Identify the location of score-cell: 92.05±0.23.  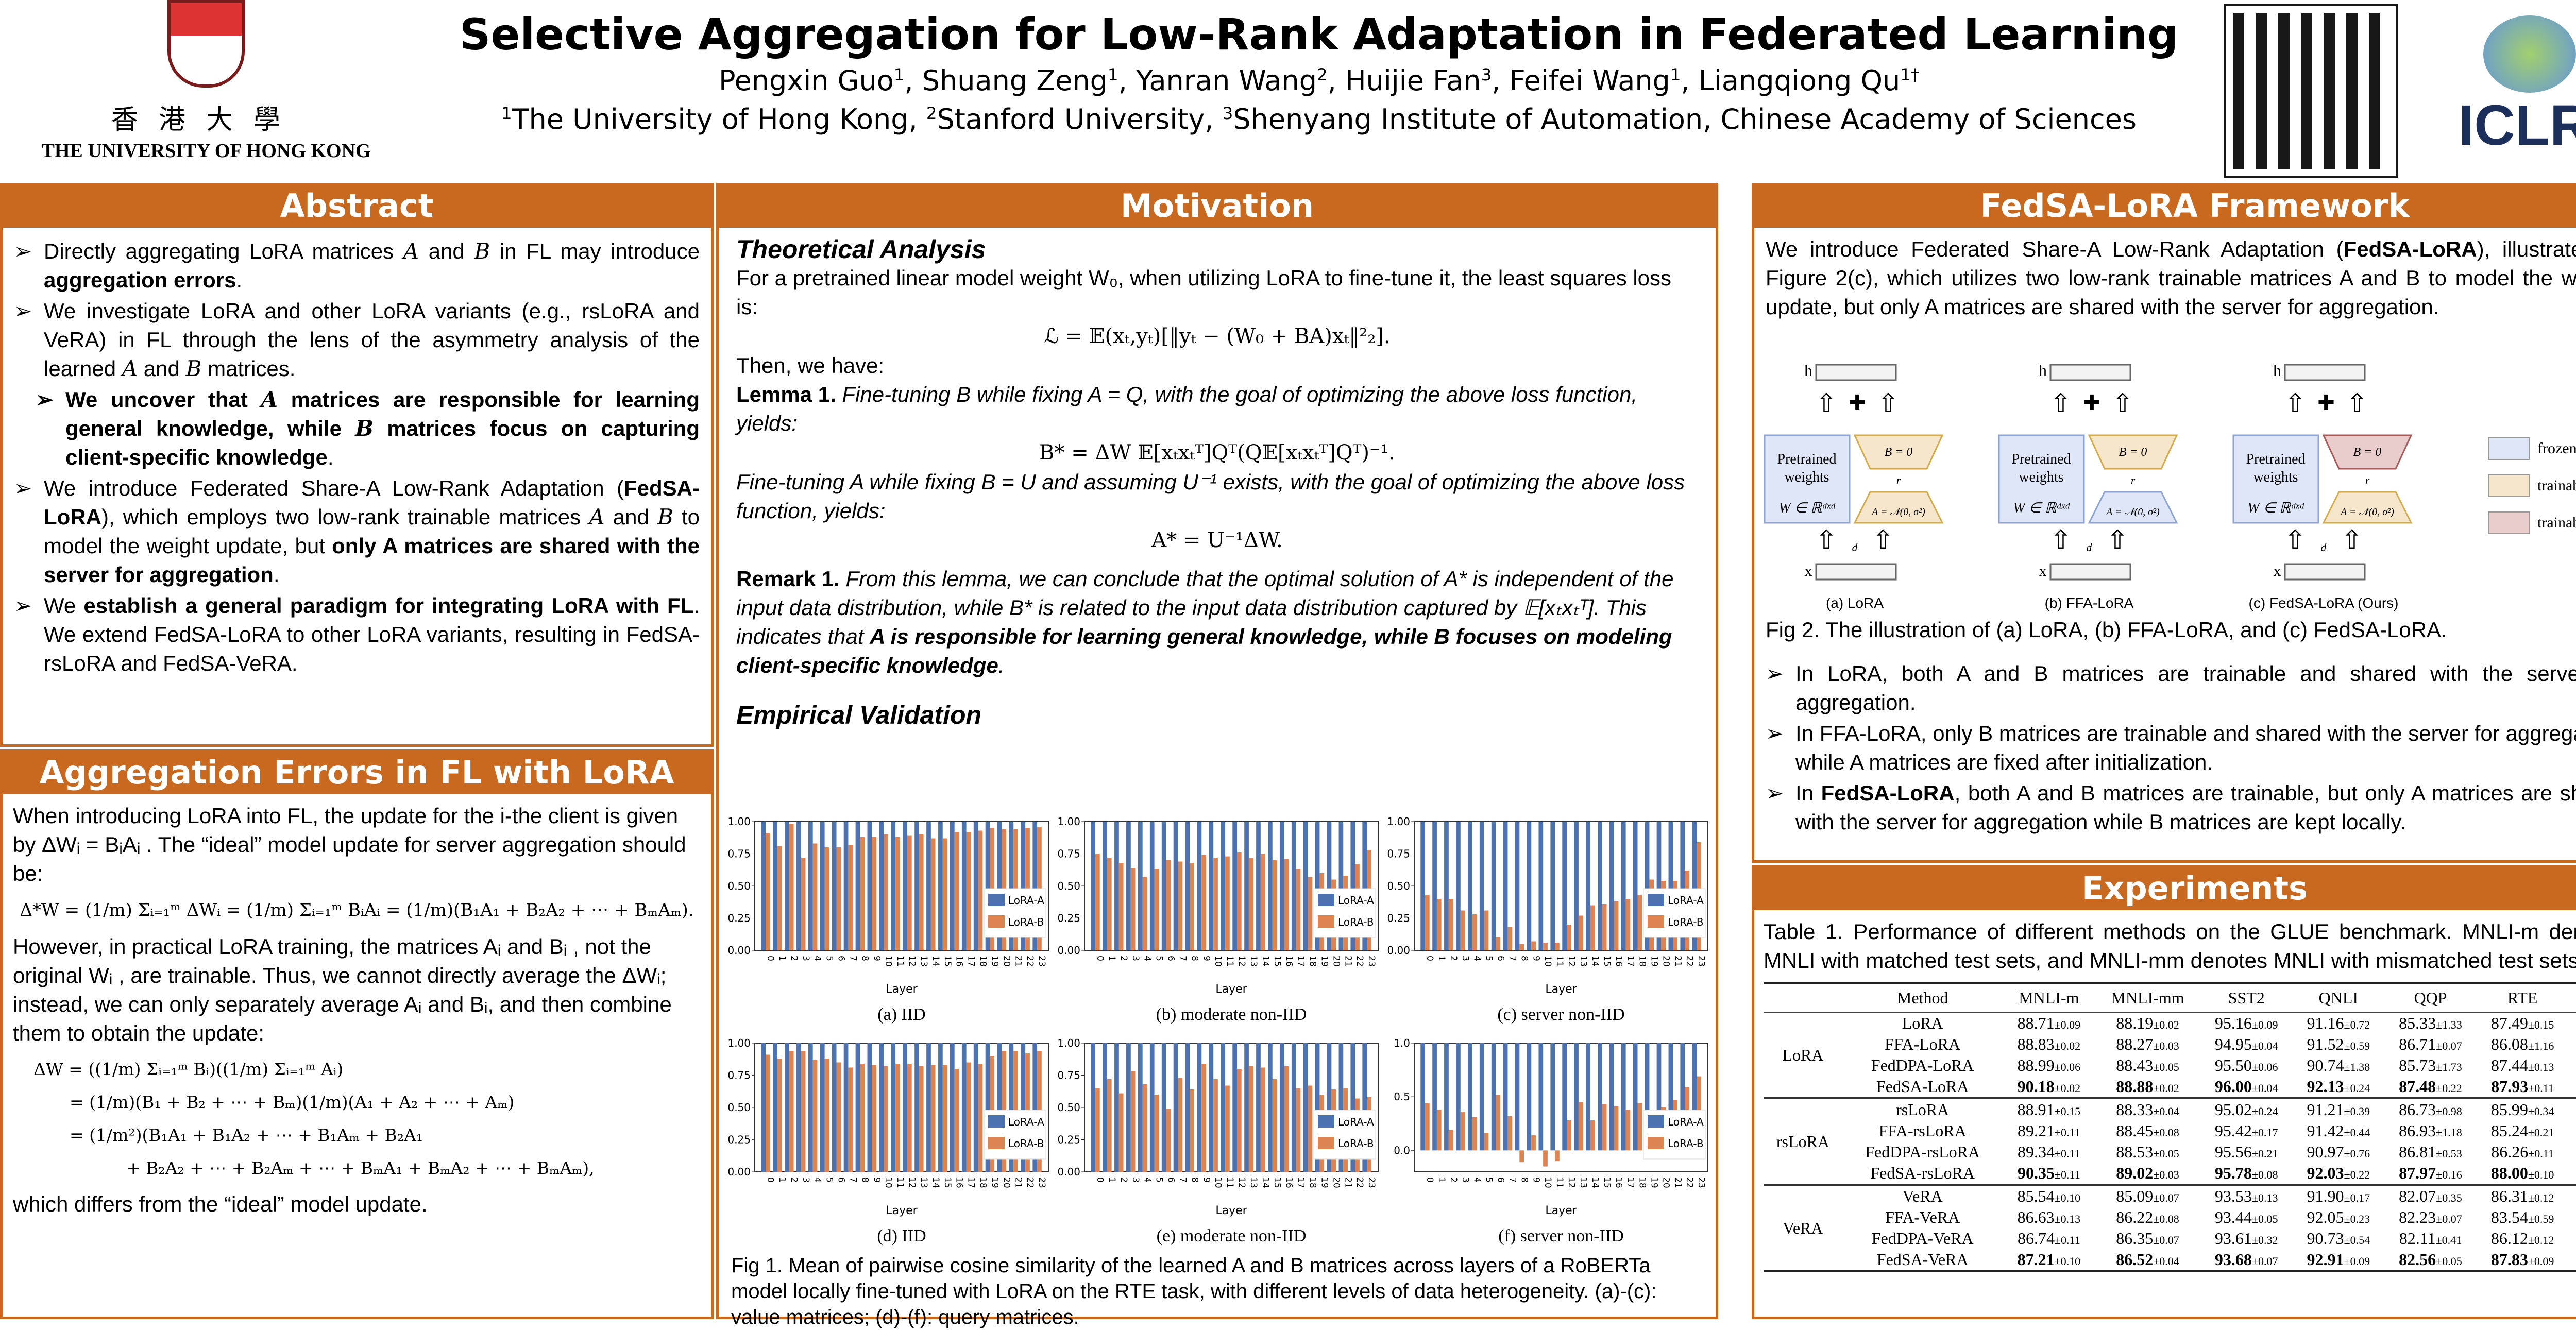
(2338, 1217).